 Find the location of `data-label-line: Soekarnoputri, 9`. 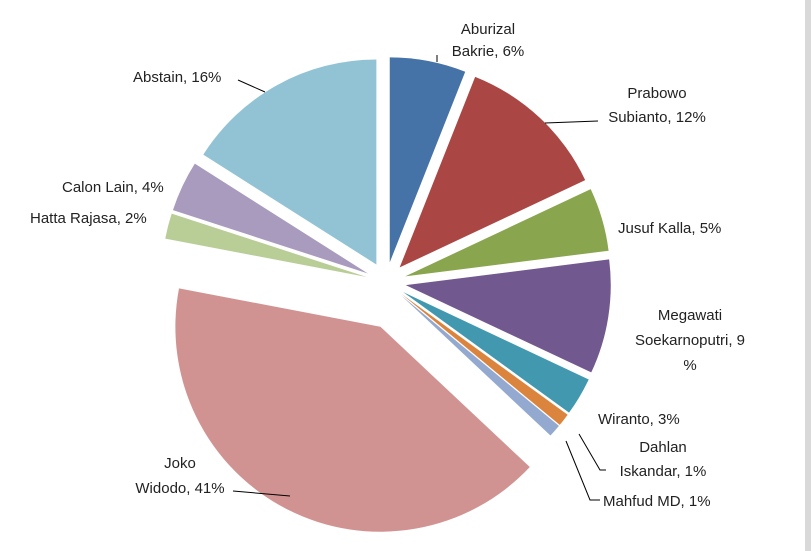

data-label-line: Soekarnoputri, 9 is located at coordinates (690, 340).